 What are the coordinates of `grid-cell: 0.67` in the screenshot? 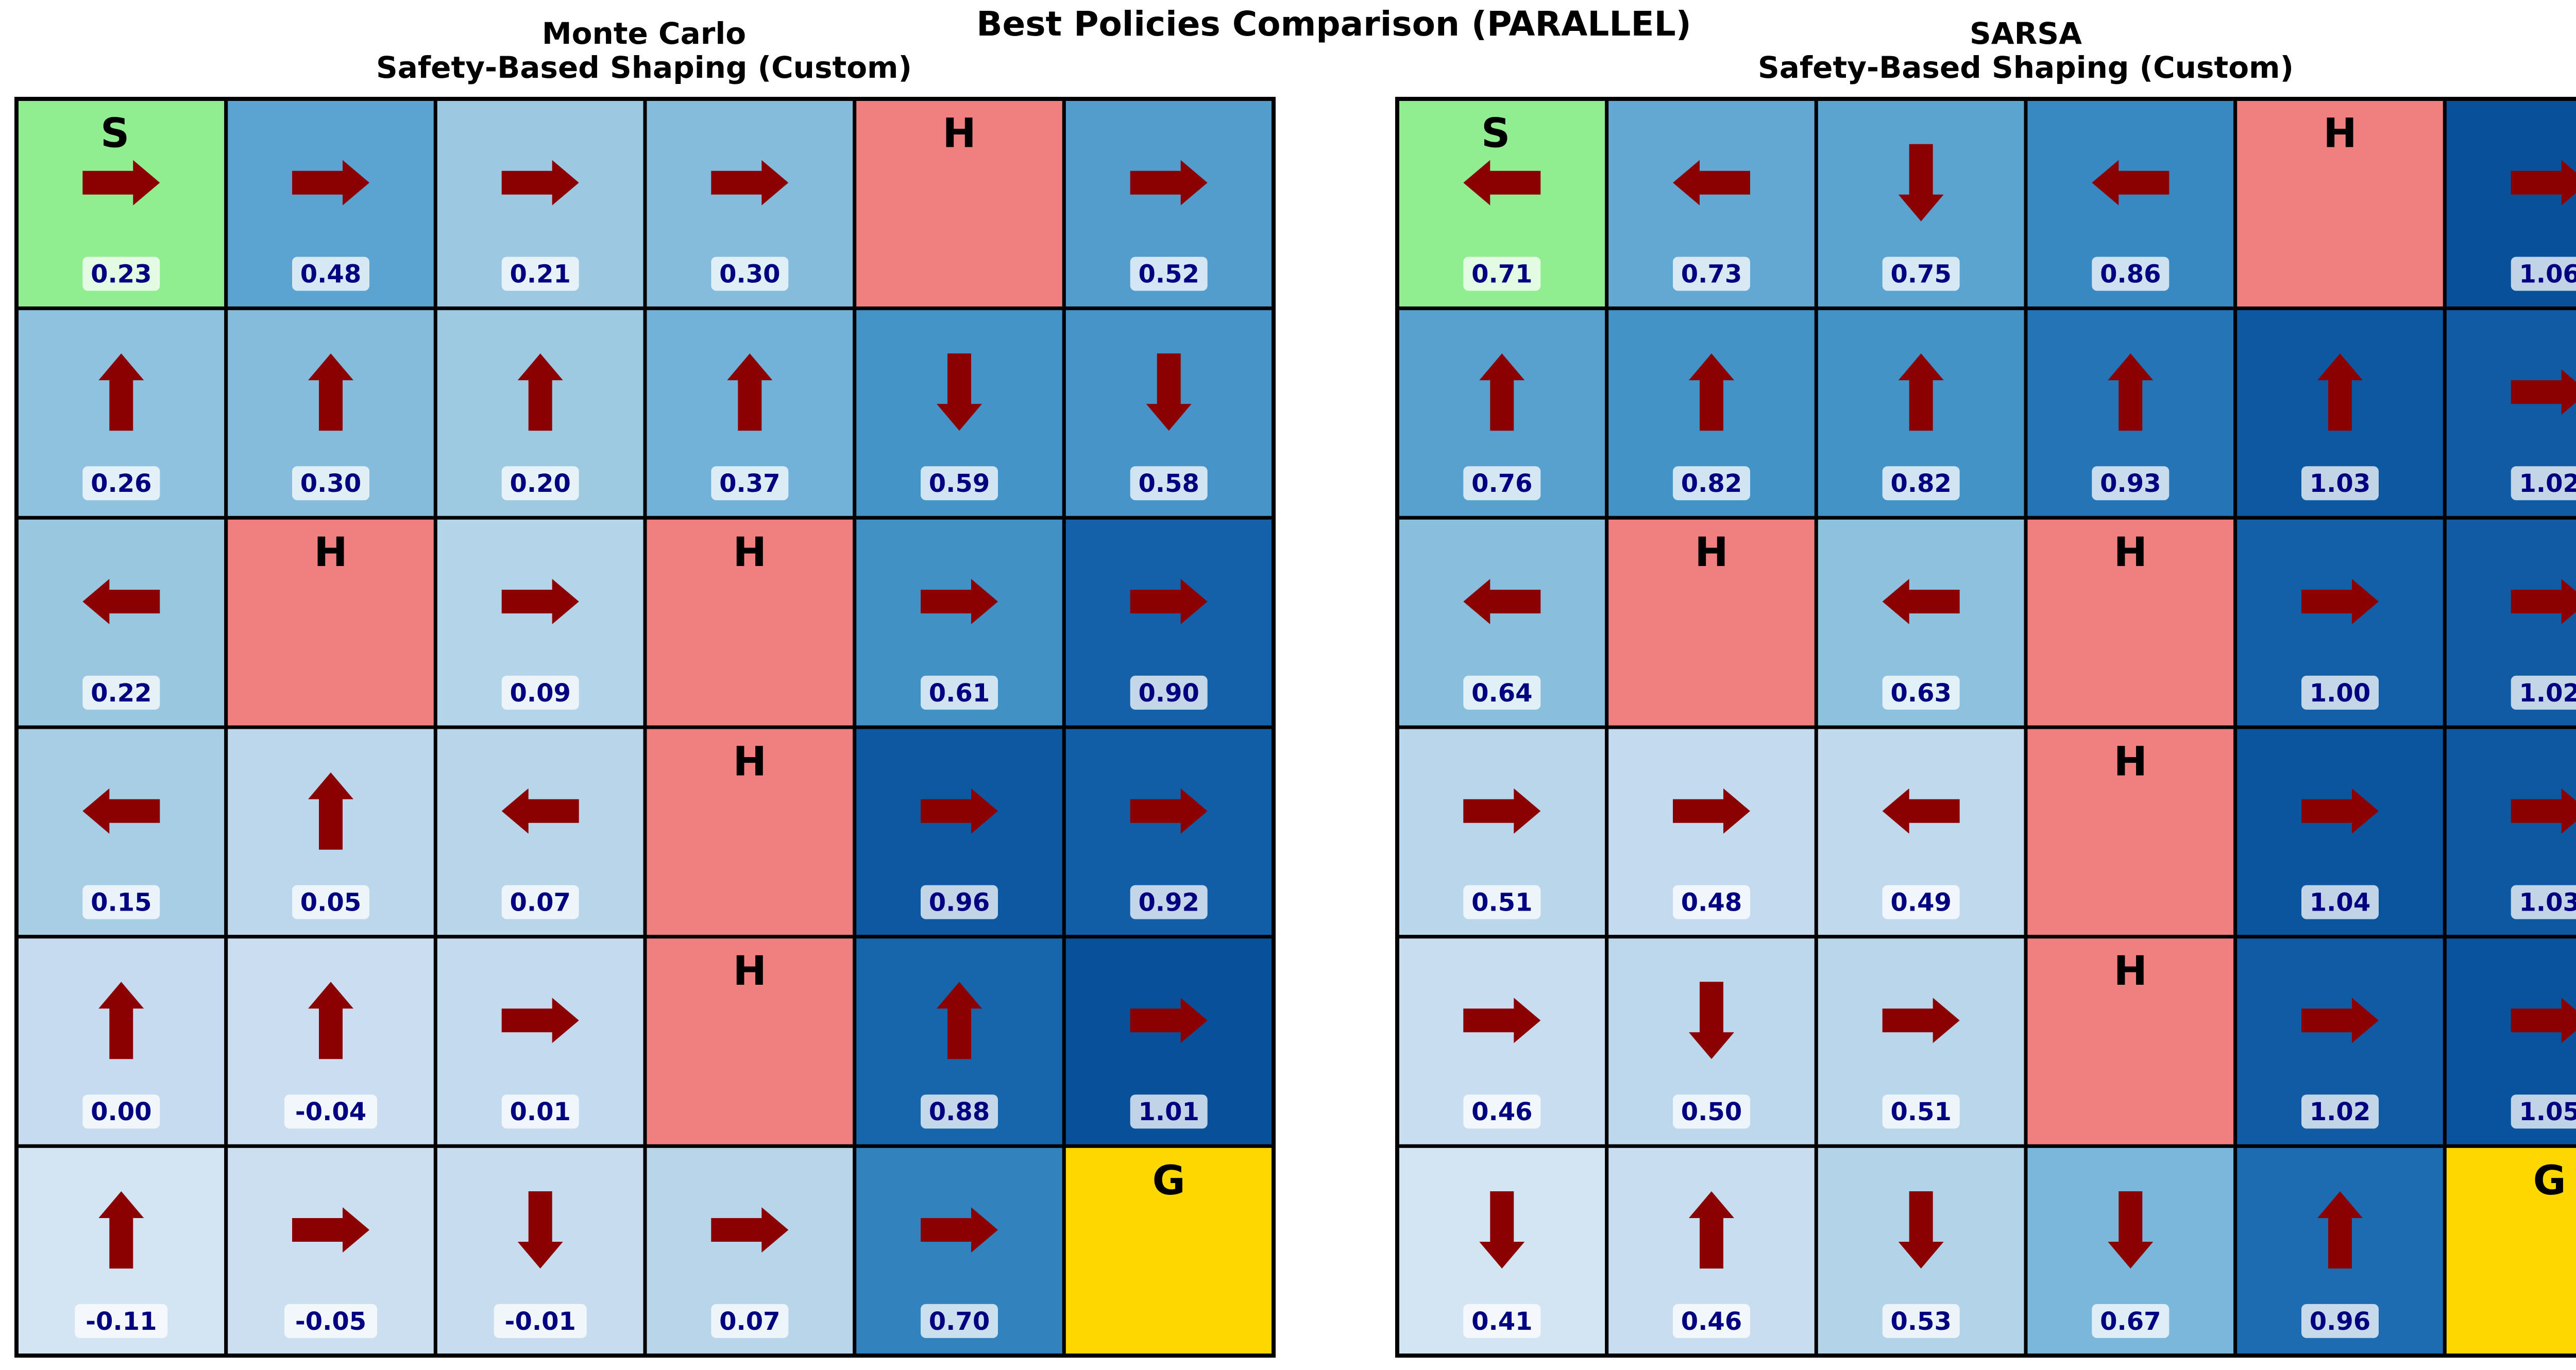 It's located at (2131, 1251).